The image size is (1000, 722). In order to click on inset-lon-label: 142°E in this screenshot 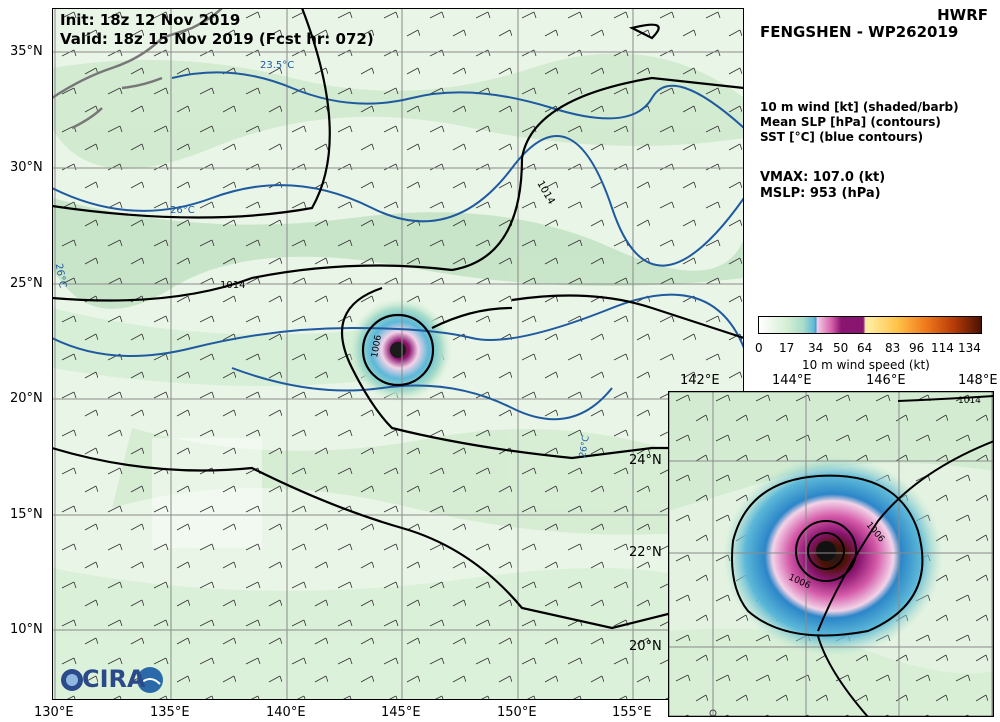, I will do `click(700, 380)`.